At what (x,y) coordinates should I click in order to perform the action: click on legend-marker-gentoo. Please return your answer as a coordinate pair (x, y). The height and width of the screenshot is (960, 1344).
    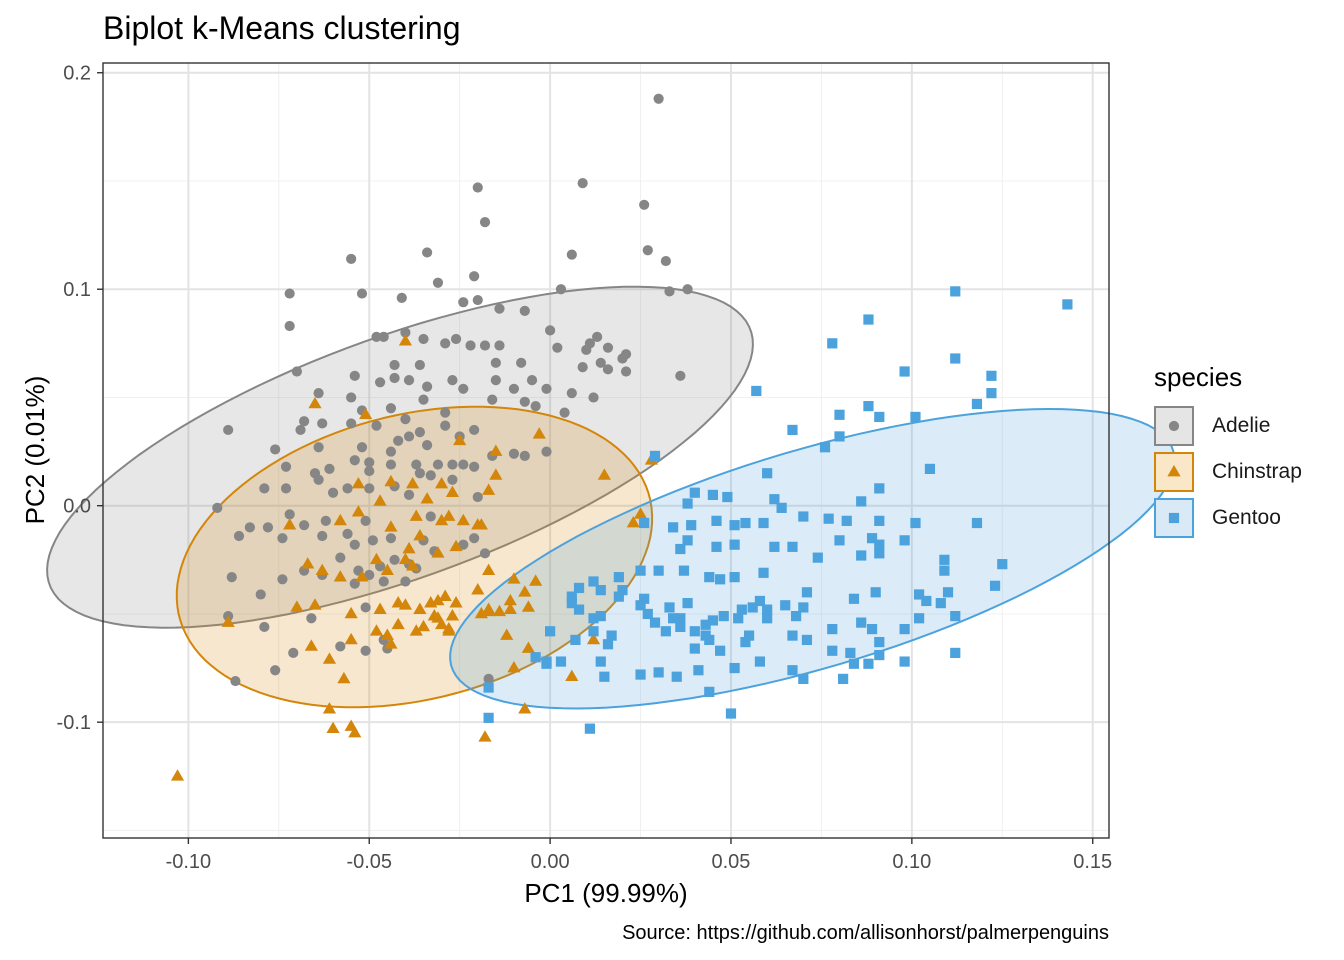
    Looking at the image, I should click on (1174, 518).